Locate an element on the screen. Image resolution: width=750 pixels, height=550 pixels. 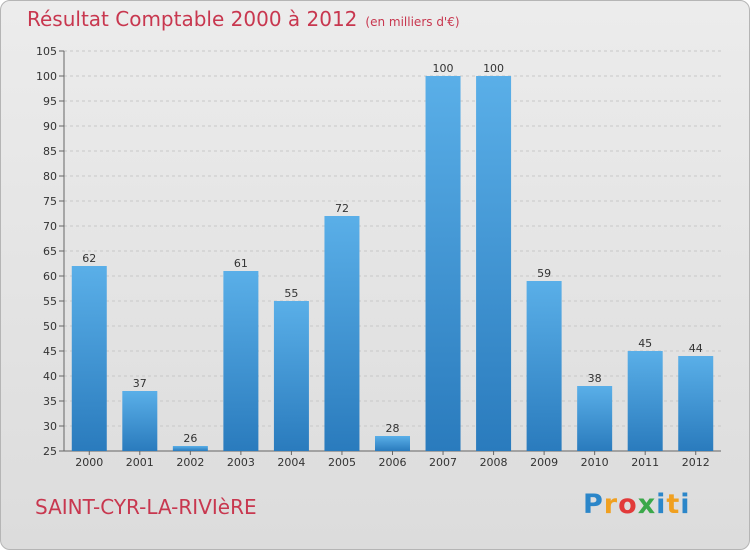
data-label: 28 is located at coordinates (393, 428).